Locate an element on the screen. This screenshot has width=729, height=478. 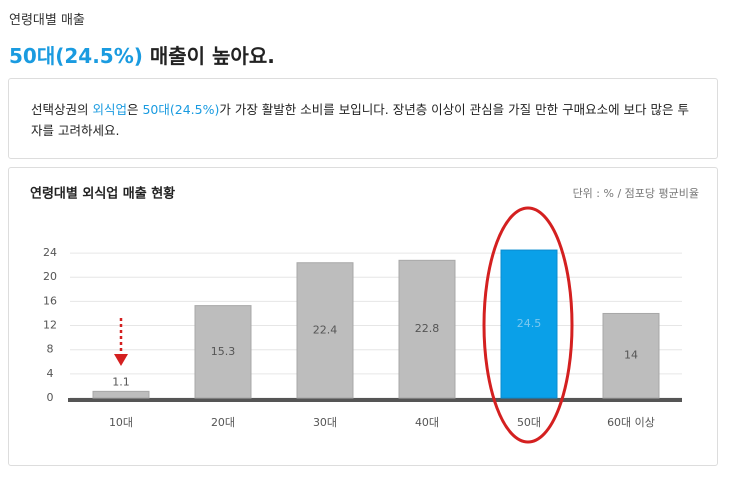
y-tick-label: 8 is located at coordinates (50, 349).